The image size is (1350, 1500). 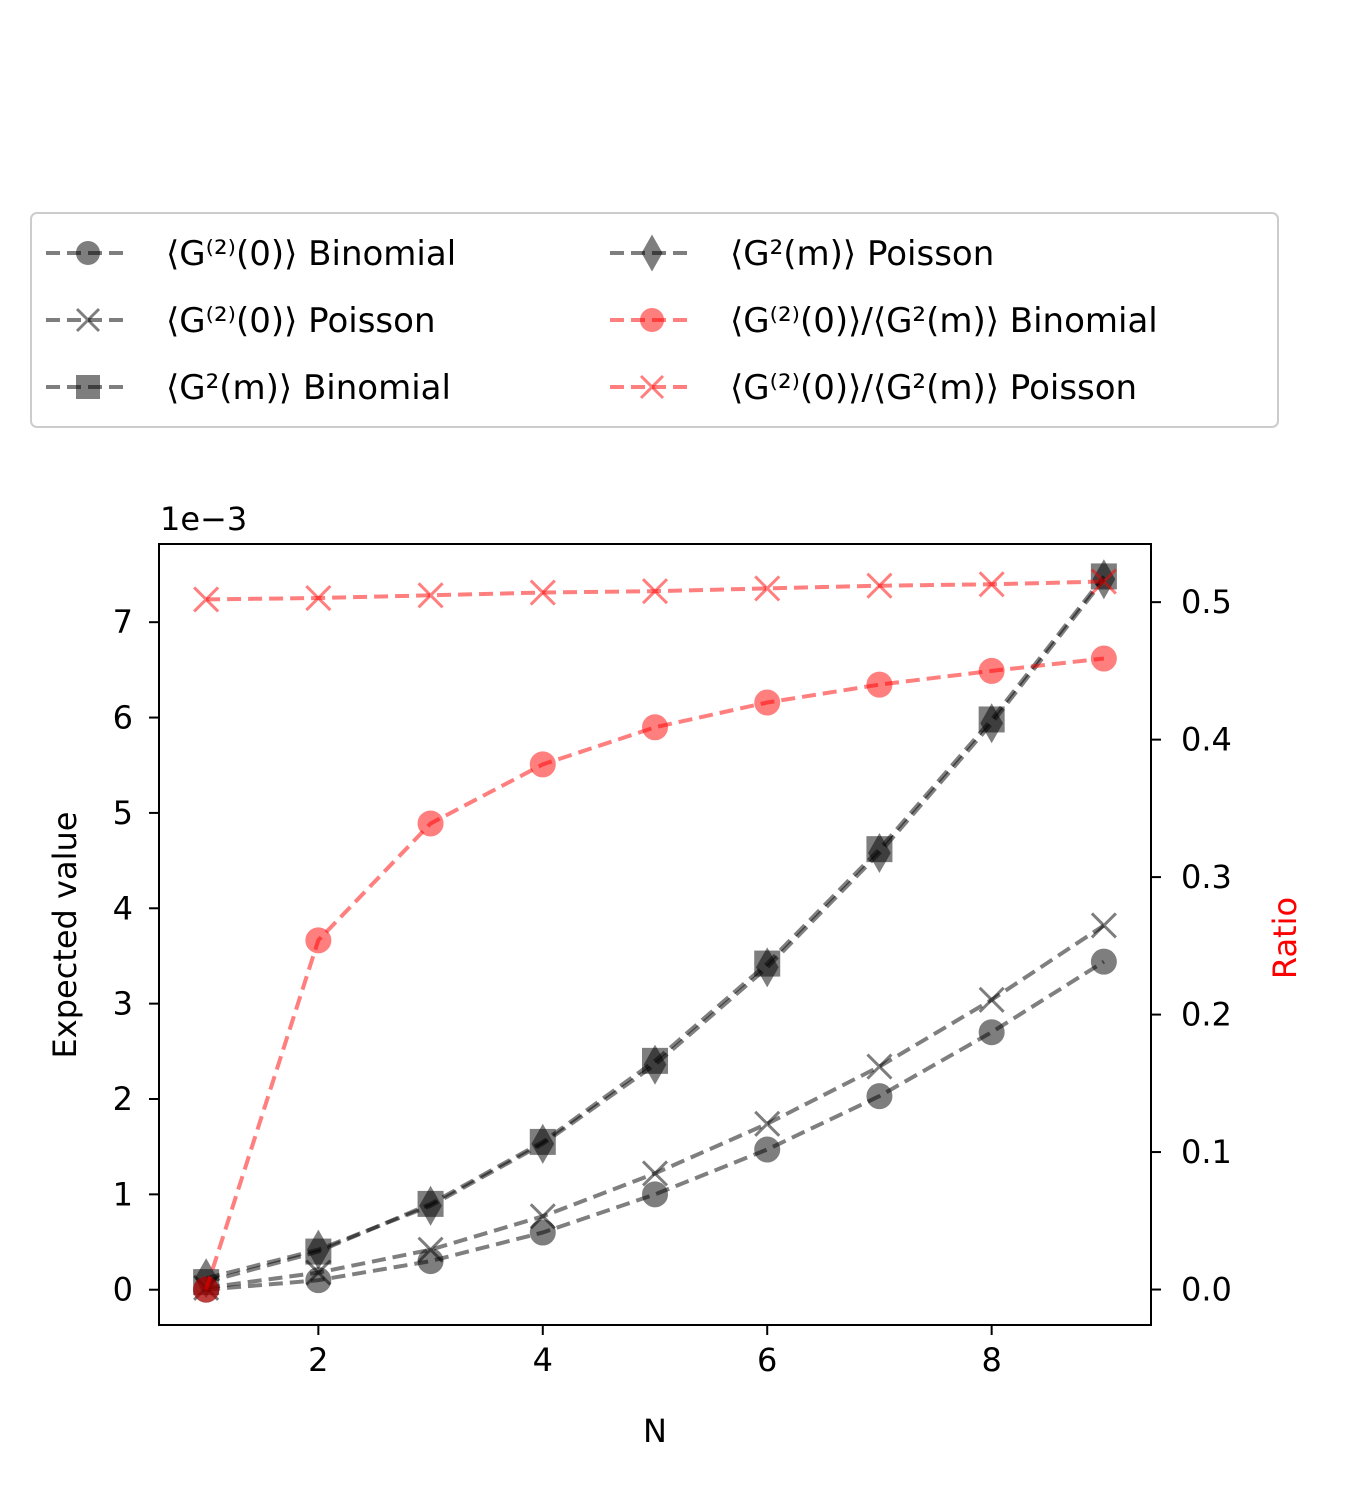 I want to click on y-axis-left-label: Expected value, so click(x=65, y=935).